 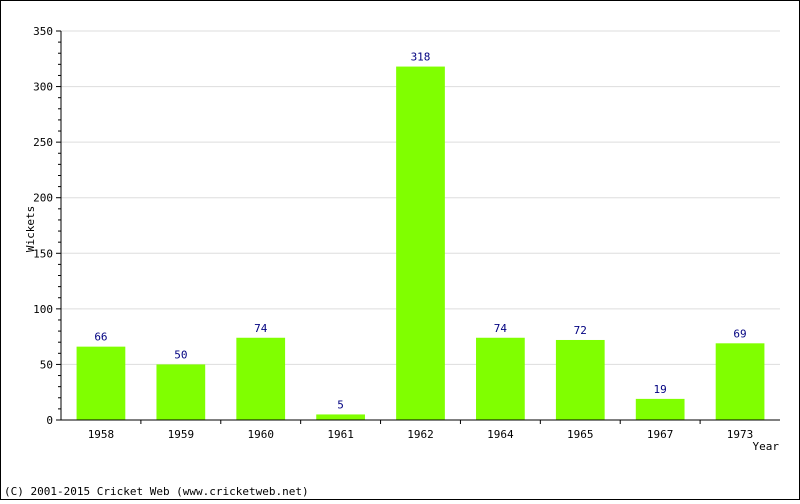 What do you see at coordinates (43, 142) in the screenshot?
I see `y-tick-label: 250` at bounding box center [43, 142].